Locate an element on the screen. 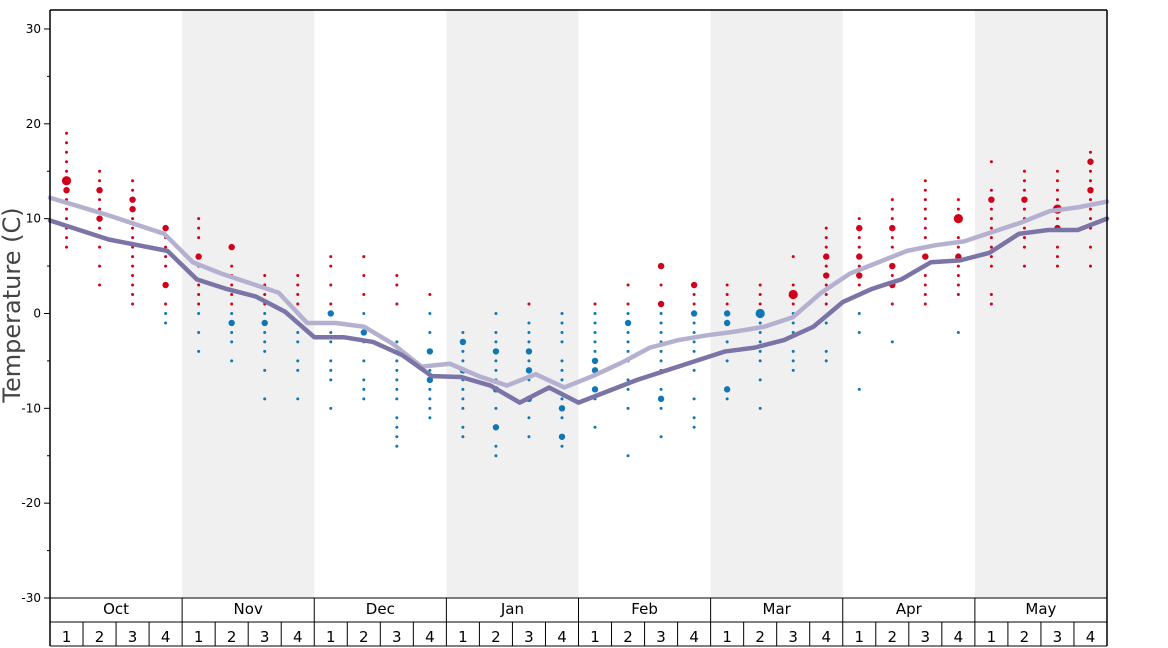  month-label-dec: Dec is located at coordinates (380, 609).